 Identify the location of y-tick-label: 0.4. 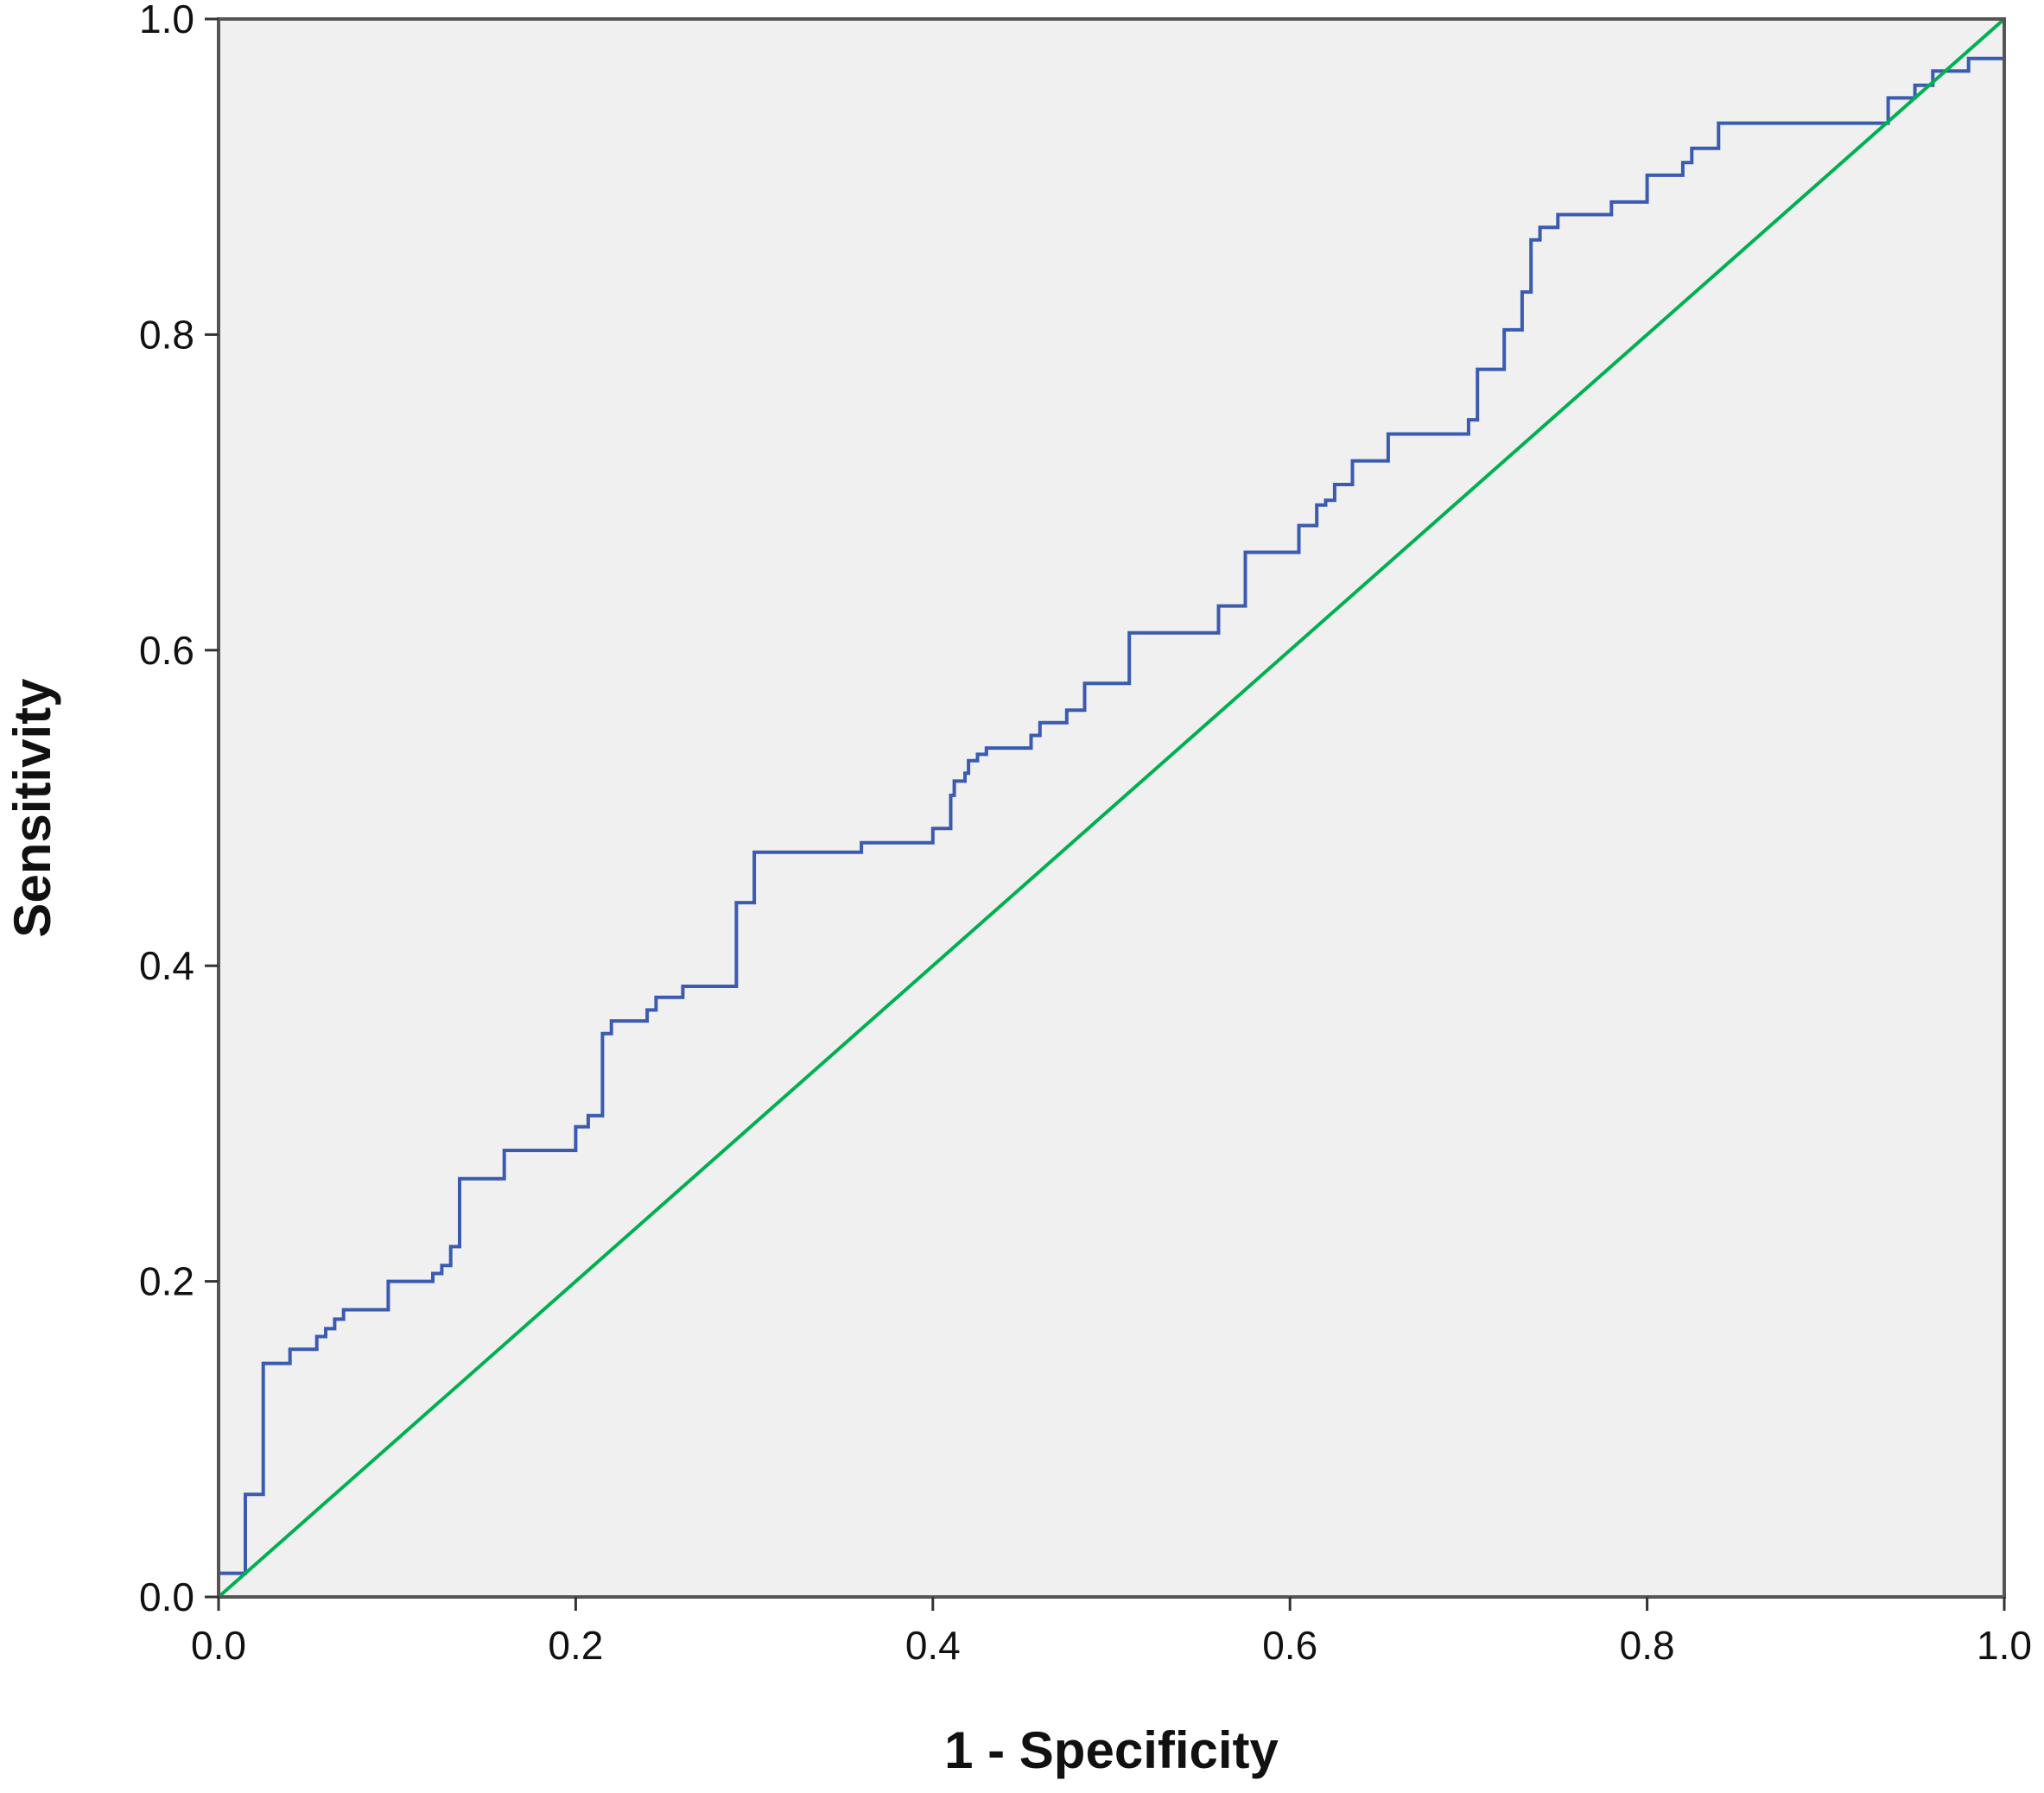
(166, 965).